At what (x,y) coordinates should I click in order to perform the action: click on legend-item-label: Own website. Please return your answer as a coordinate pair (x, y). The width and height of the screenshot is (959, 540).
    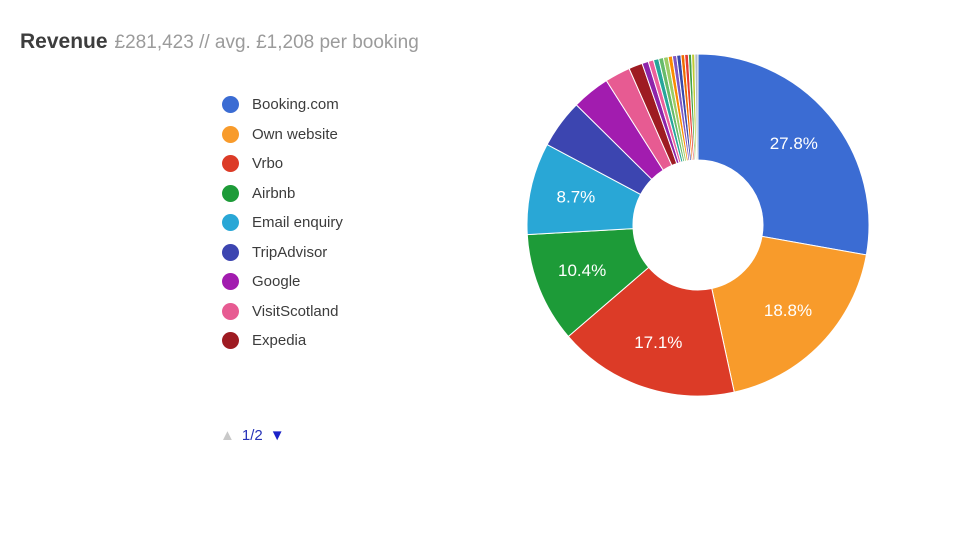
    Looking at the image, I should click on (295, 134).